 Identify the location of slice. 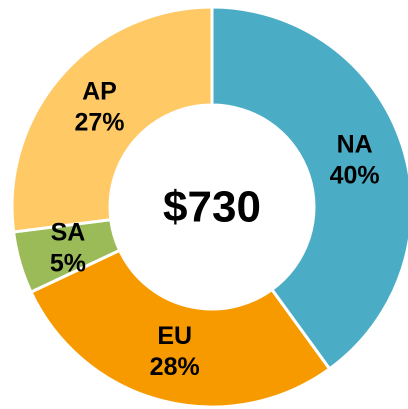
(66, 256).